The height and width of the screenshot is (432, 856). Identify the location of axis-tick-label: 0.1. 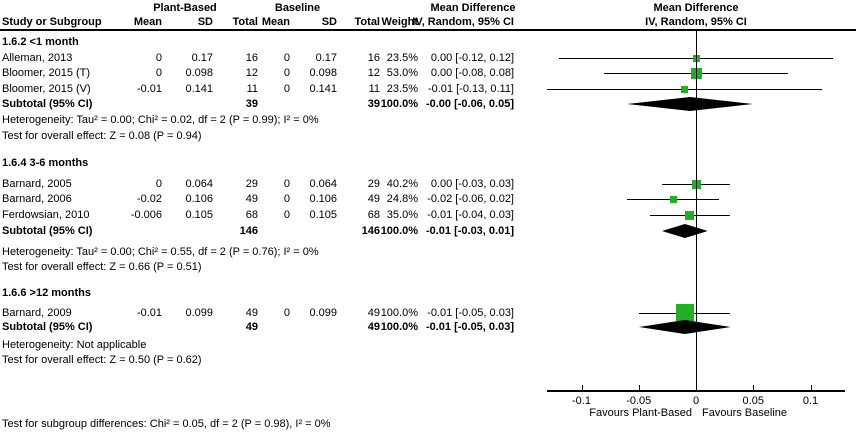
(810, 401).